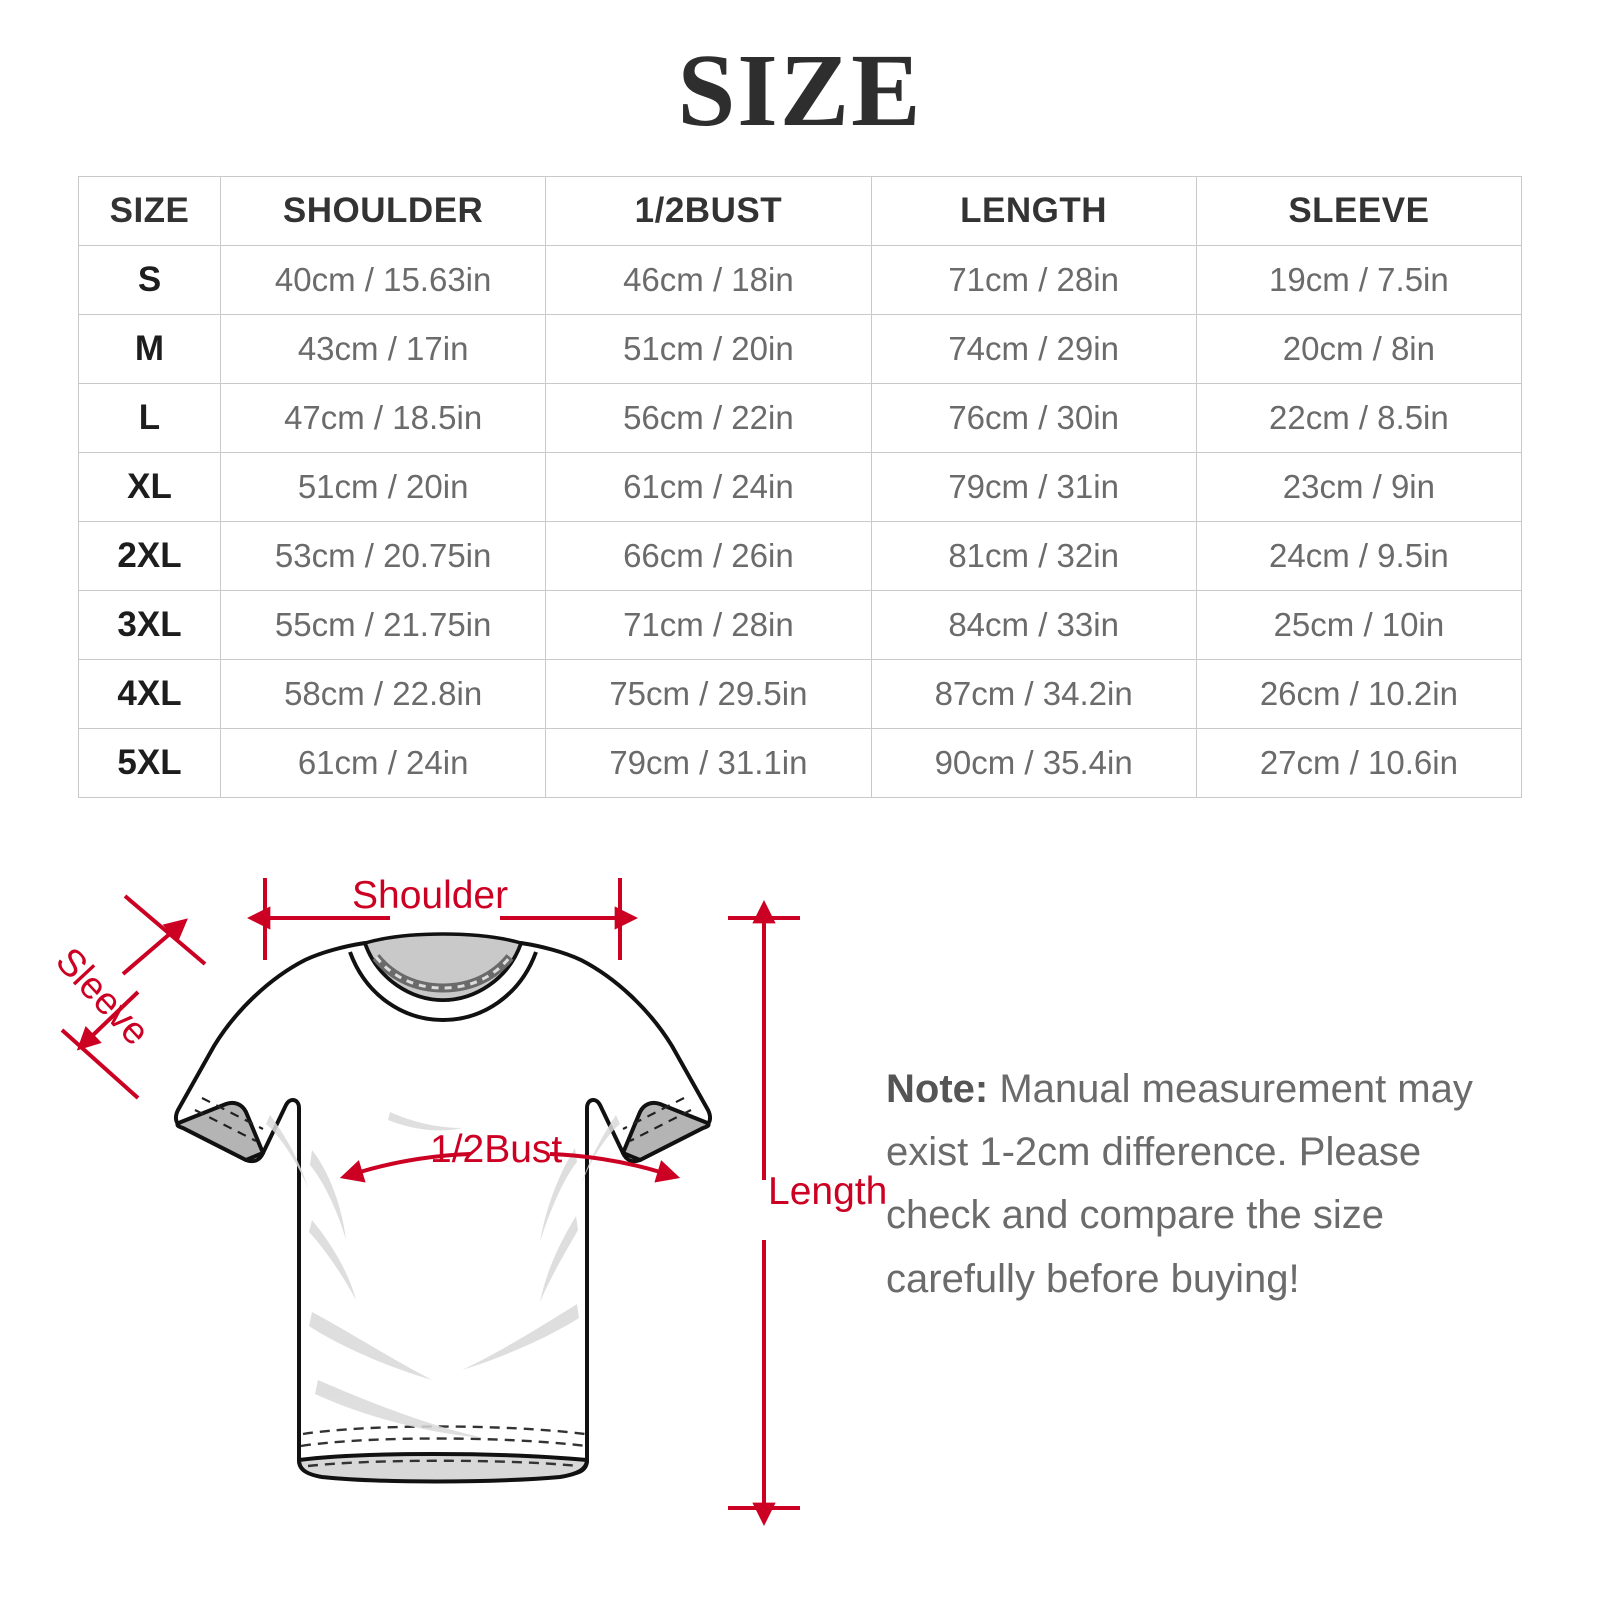  Describe the element at coordinates (1033, 763) in the screenshot. I see `cell-length: 90cm / 35.4in` at that location.